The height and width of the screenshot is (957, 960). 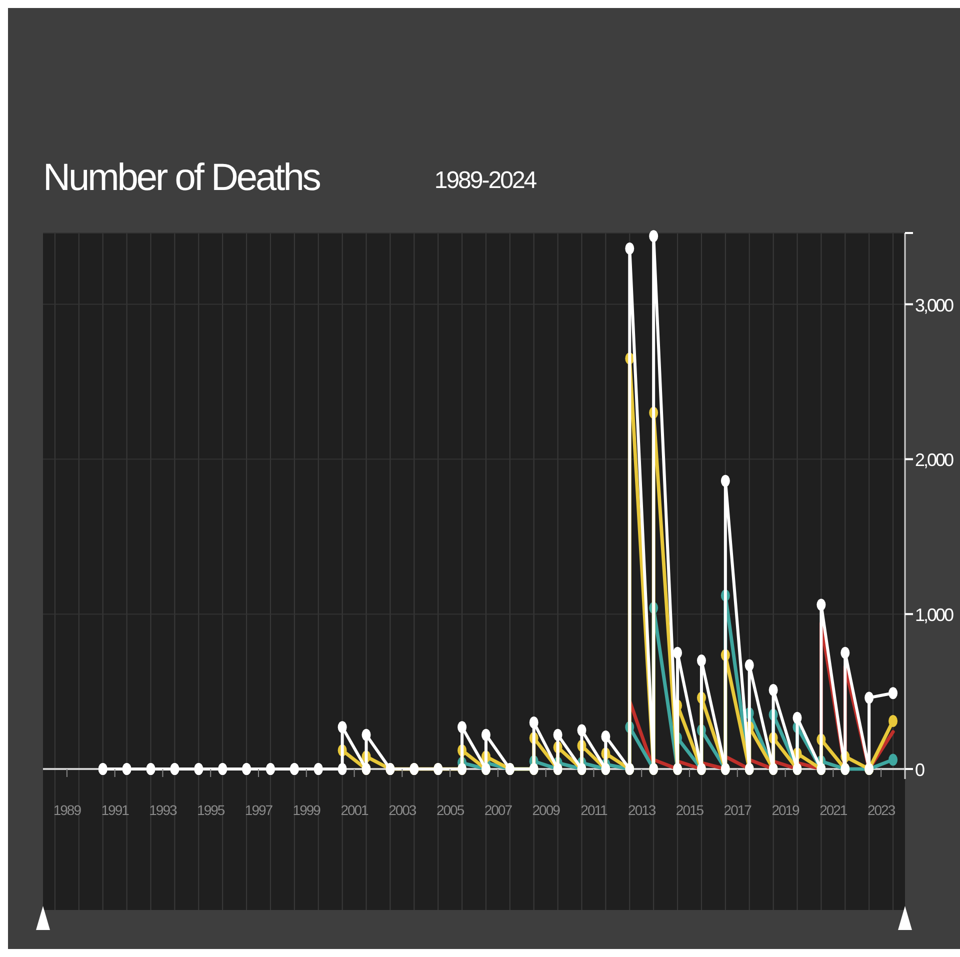 What do you see at coordinates (181, 178) in the screenshot?
I see `chart-title: Number of Deaths` at bounding box center [181, 178].